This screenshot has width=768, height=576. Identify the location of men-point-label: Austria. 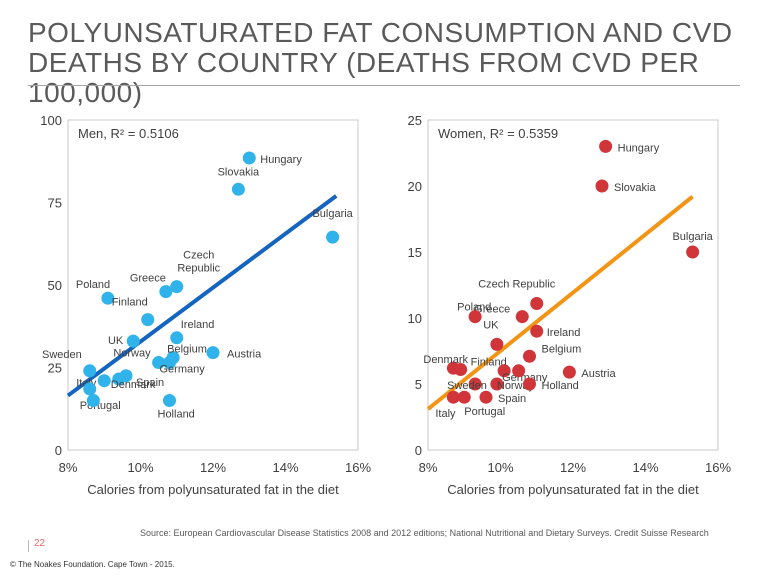
(244, 355).